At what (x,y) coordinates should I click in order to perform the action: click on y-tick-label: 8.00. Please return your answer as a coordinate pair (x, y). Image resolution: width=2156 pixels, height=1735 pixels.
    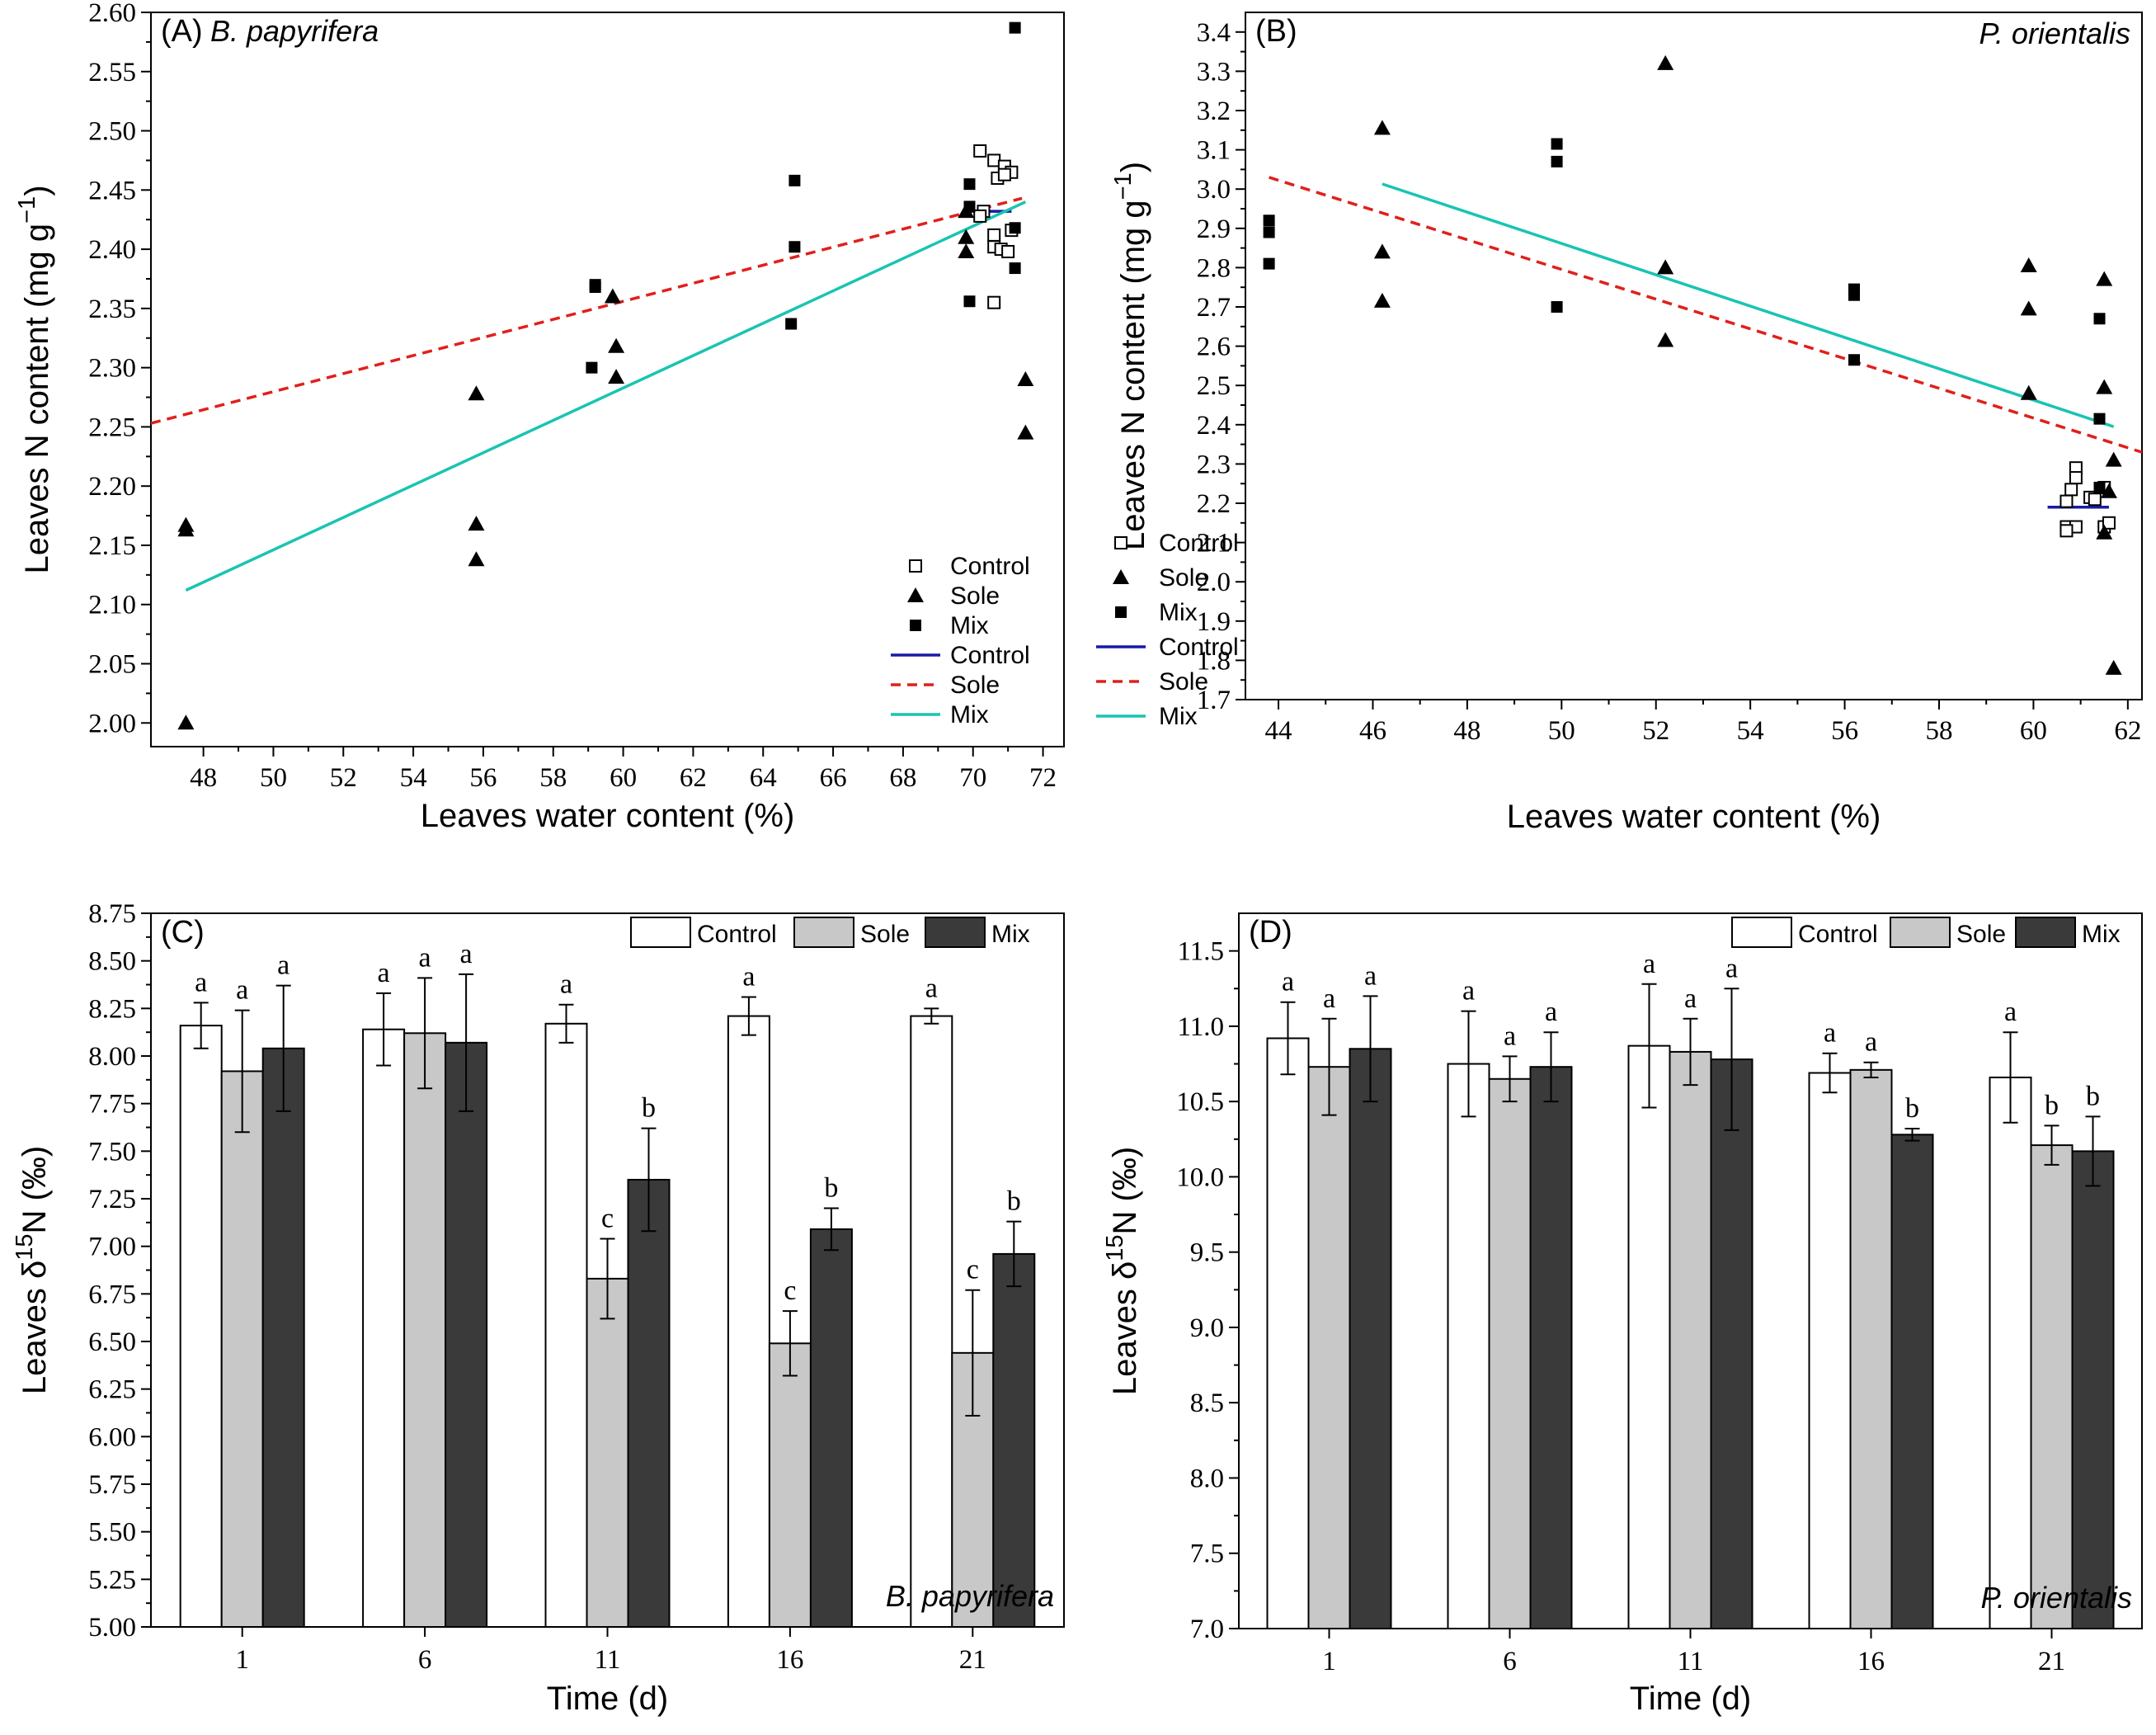
    Looking at the image, I should click on (112, 1057).